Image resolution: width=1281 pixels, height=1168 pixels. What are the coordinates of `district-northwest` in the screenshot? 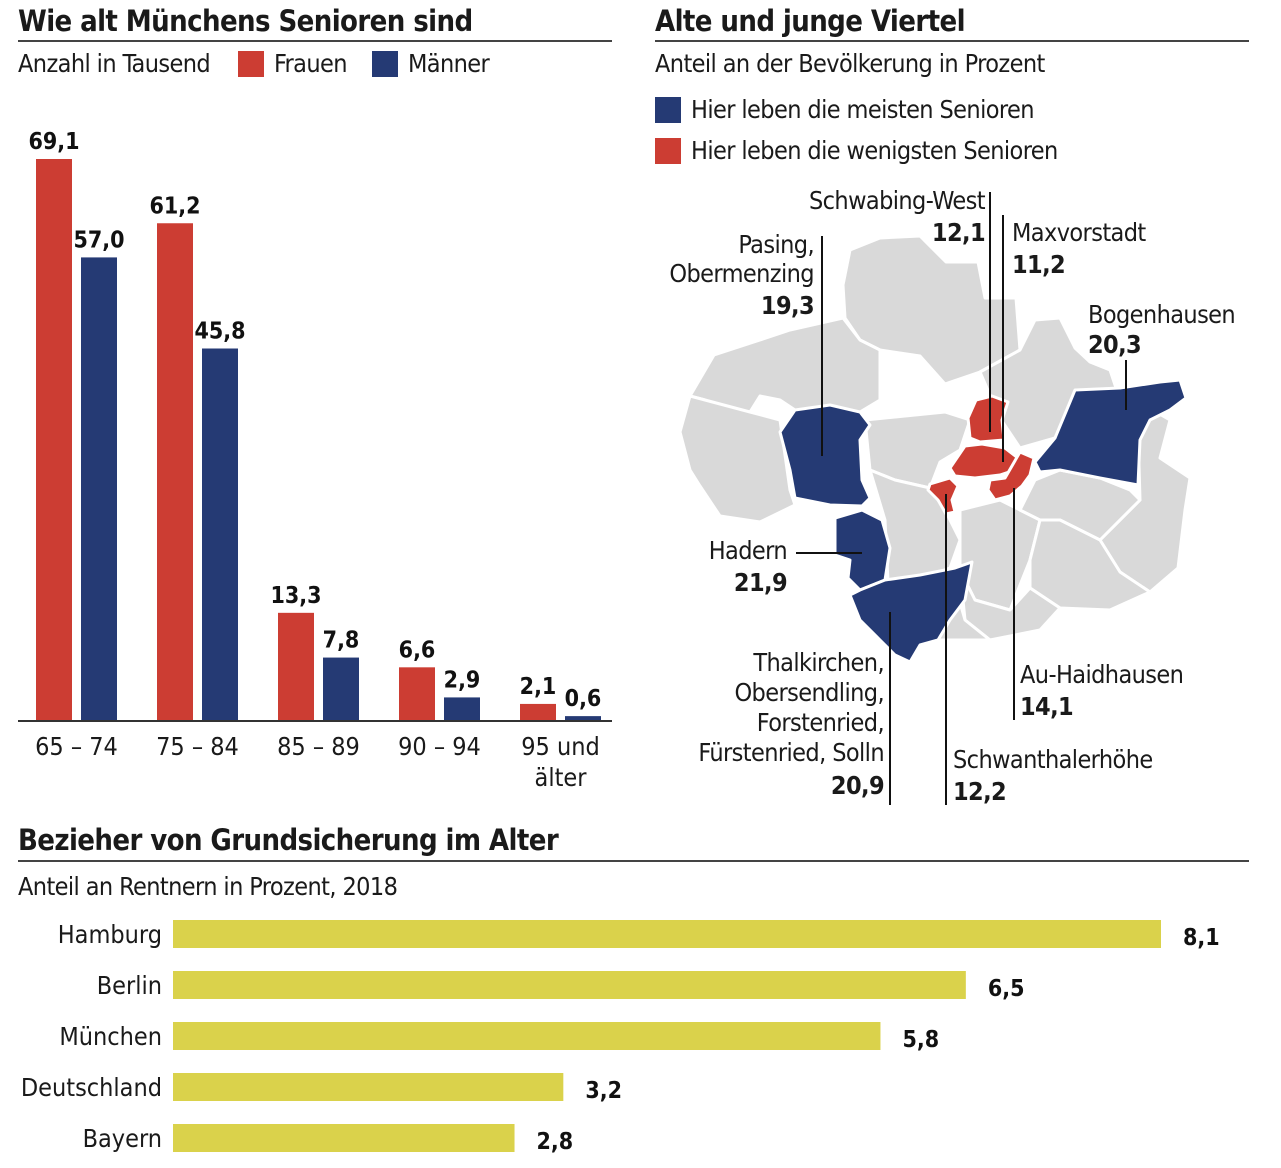 It's located at (785, 365).